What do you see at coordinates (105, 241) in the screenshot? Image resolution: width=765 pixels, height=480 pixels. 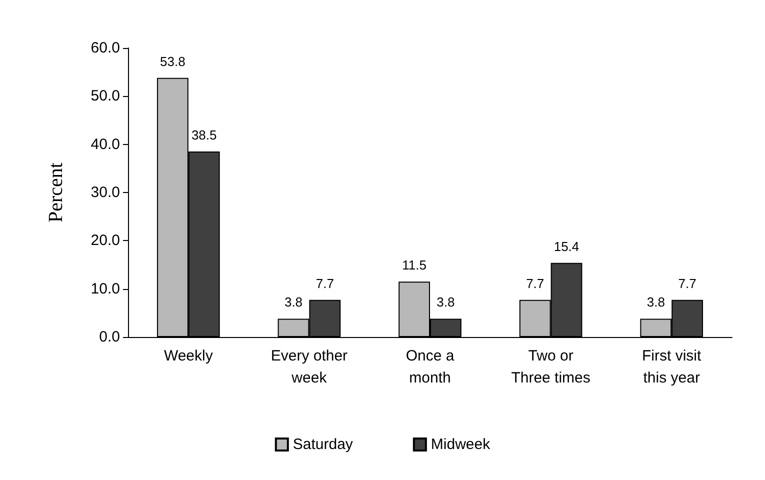 I see `y-tick-label: 20.0` at bounding box center [105, 241].